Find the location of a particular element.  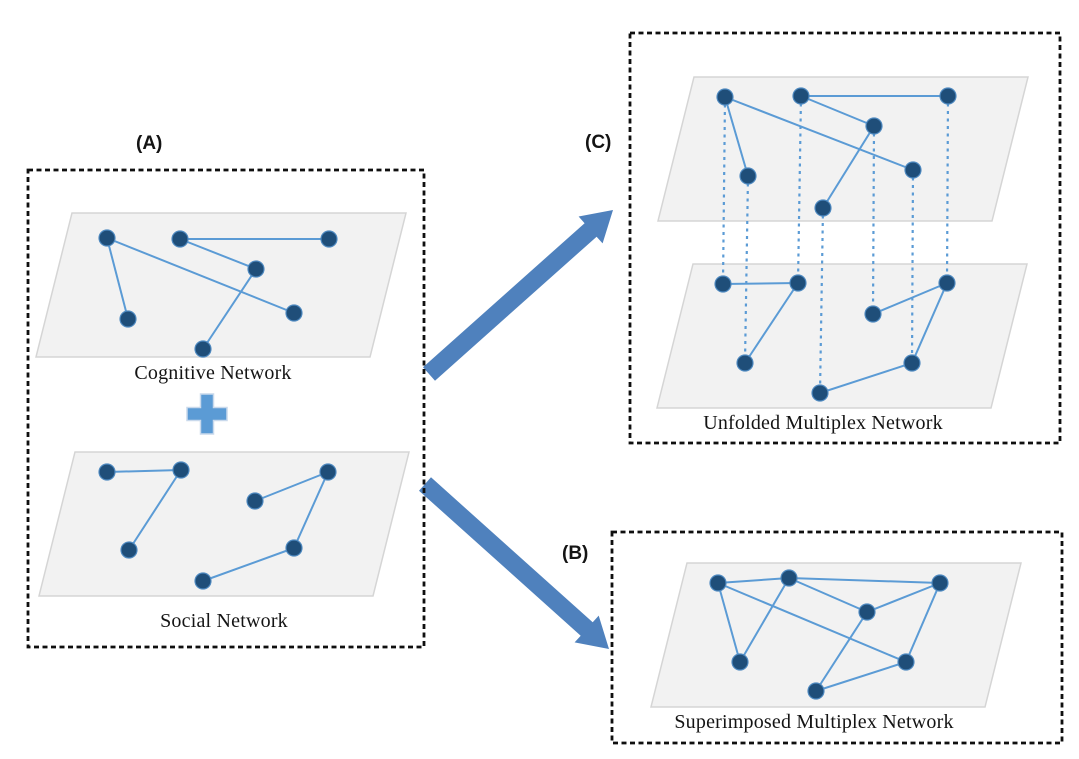

panel-b-label: (B) is located at coordinates (575, 553).